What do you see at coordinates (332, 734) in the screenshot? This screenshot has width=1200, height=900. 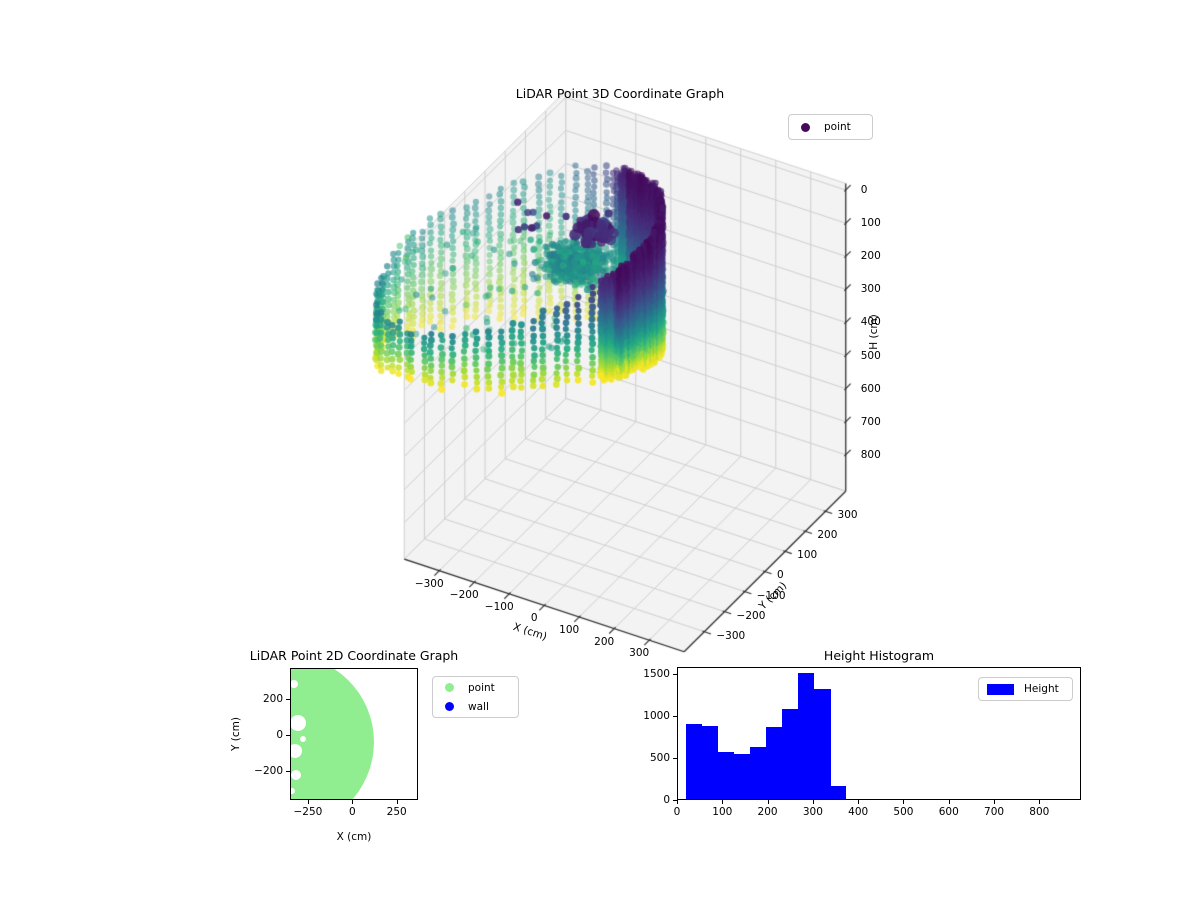 I see `lidar-point-region` at bounding box center [332, 734].